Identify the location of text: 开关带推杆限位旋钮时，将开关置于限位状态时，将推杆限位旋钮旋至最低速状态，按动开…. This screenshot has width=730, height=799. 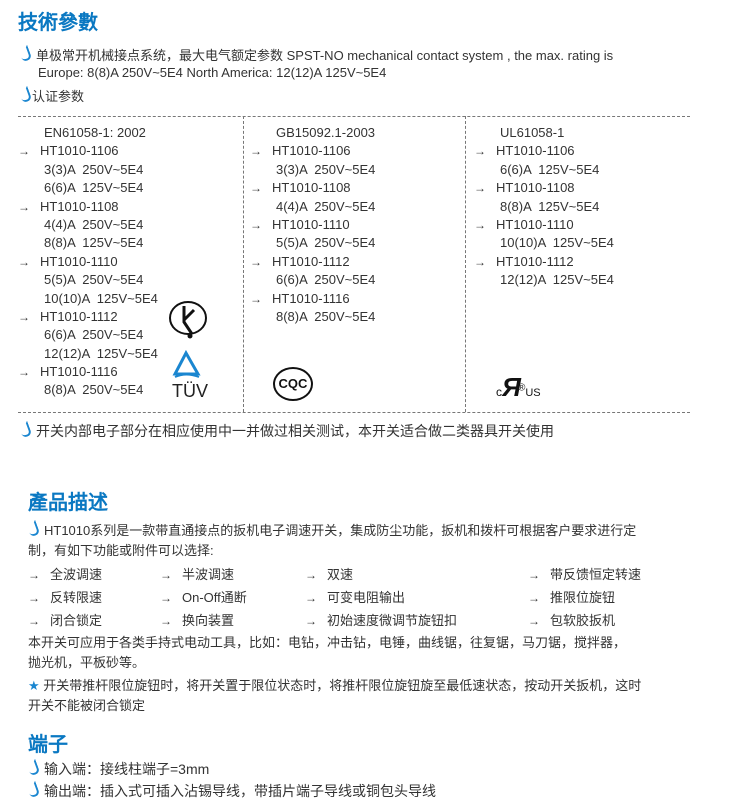
(342, 685).